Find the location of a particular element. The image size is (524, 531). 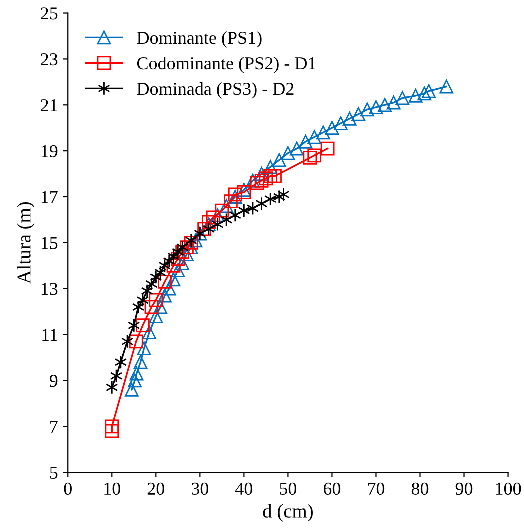

x-axis-title: d (cm) is located at coordinates (288, 513).